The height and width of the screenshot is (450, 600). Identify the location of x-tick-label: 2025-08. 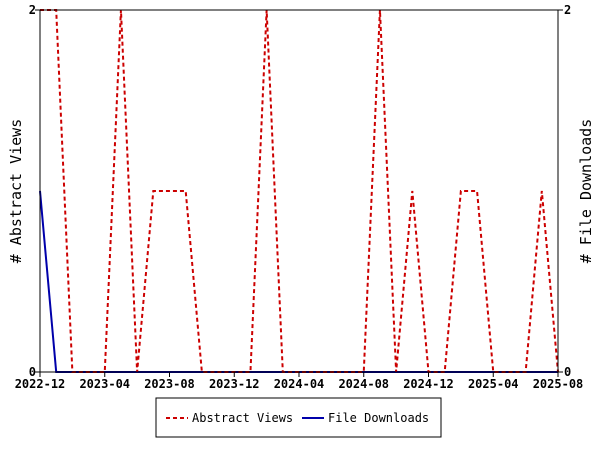
(558, 384).